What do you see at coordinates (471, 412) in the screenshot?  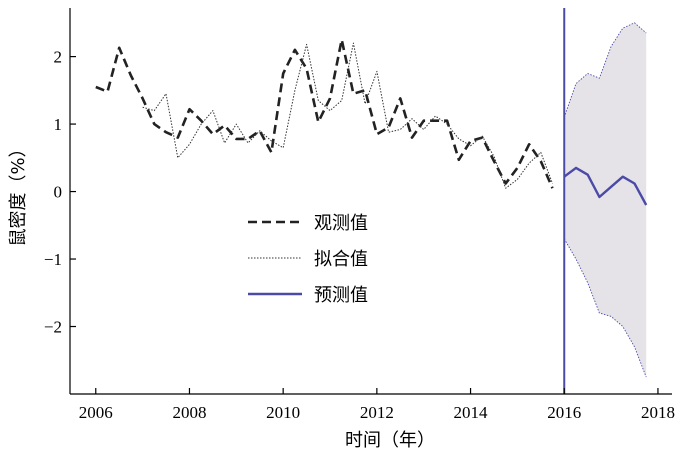 I see `x-tick-label: 2014` at bounding box center [471, 412].